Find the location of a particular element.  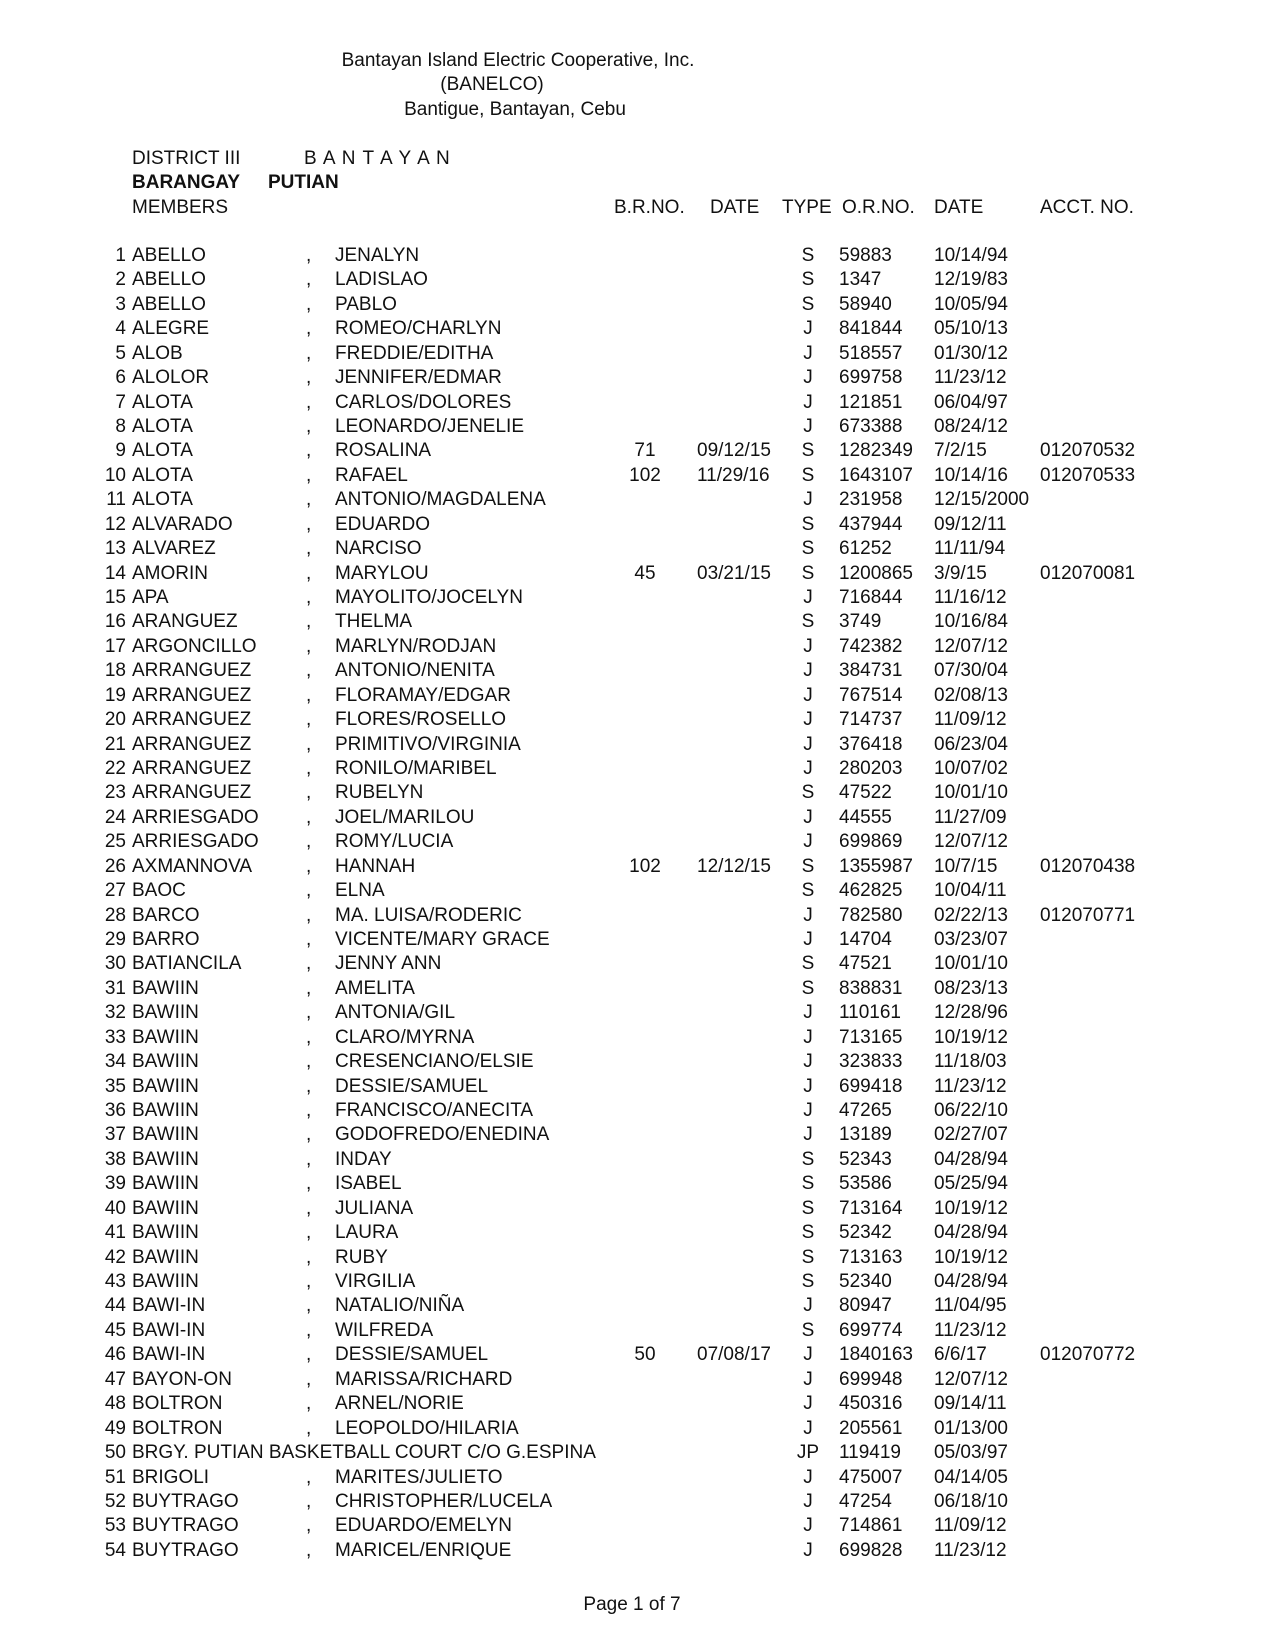

table-row: 42 BAWIIN, RUBY S 713163 10/19/12 is located at coordinates (637, 1259).